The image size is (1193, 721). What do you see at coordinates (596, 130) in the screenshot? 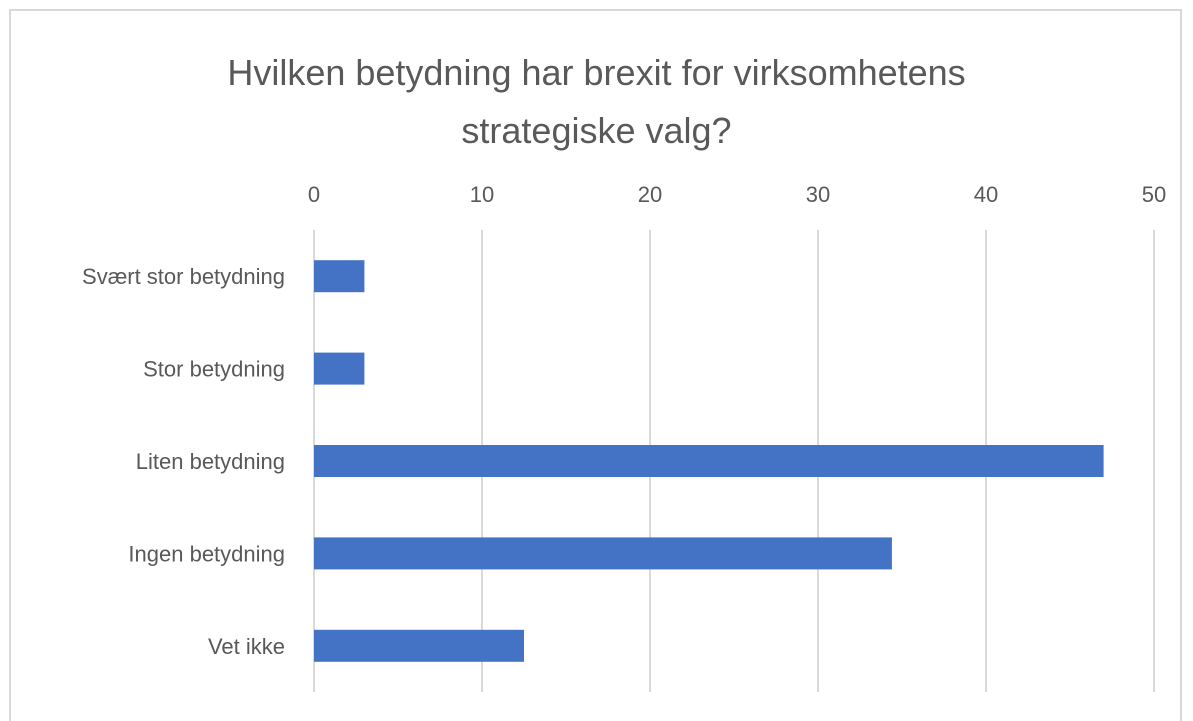
I see `chart-title-line-2: strategiske valg?` at bounding box center [596, 130].